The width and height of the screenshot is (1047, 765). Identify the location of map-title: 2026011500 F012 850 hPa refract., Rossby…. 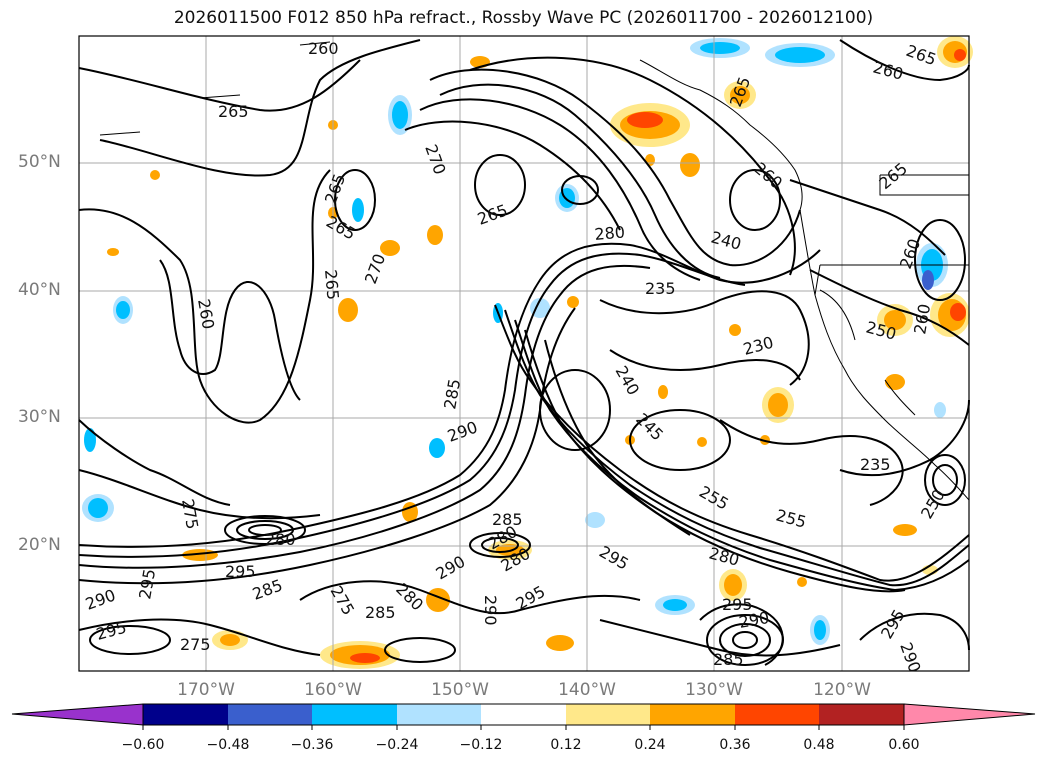
(523, 18).